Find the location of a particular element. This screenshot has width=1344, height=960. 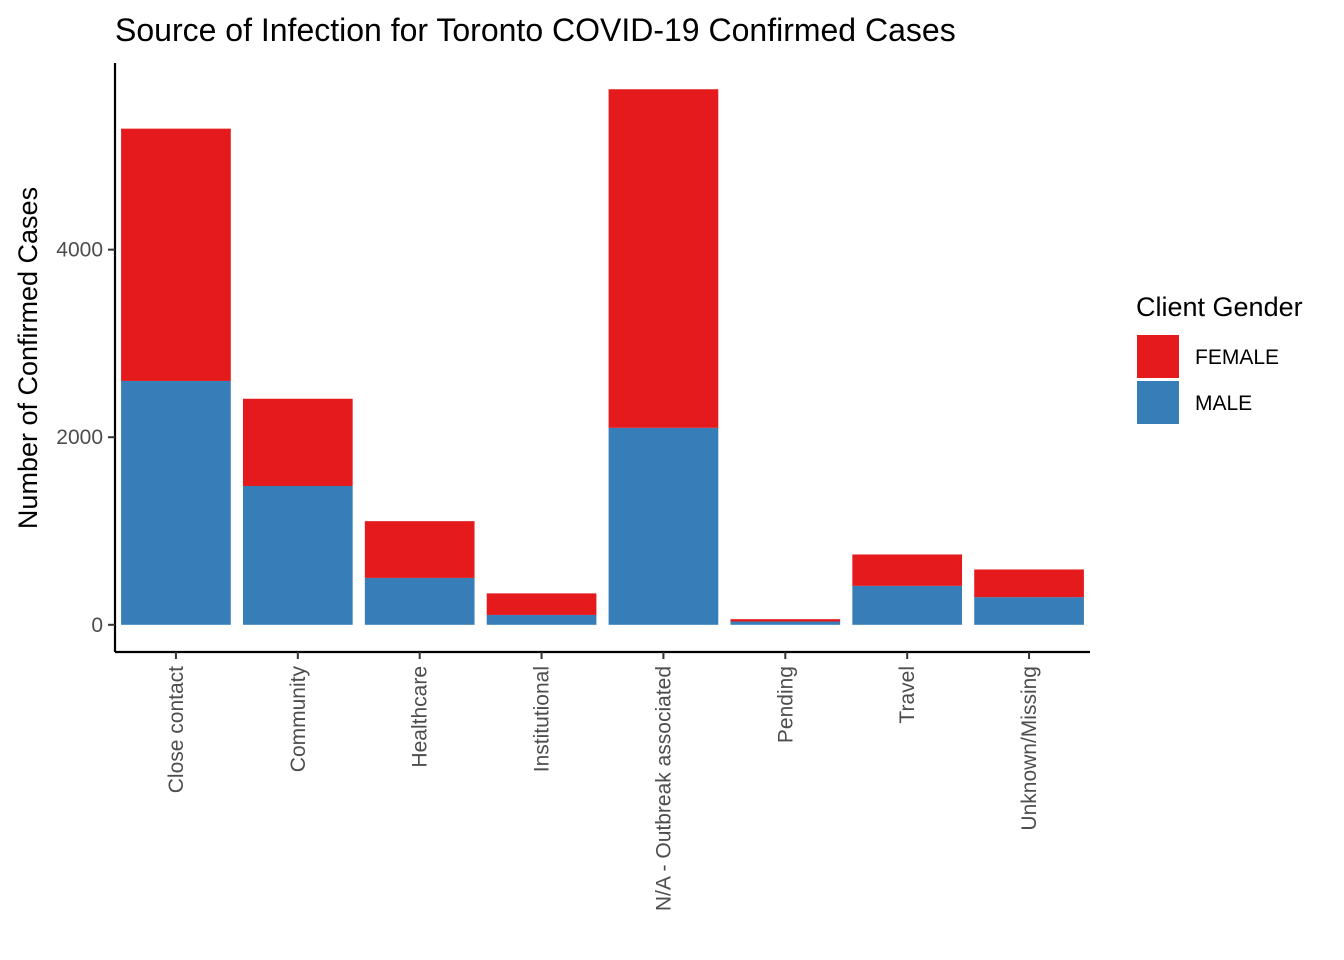

legend-label-male: MALE is located at coordinates (1223, 403).